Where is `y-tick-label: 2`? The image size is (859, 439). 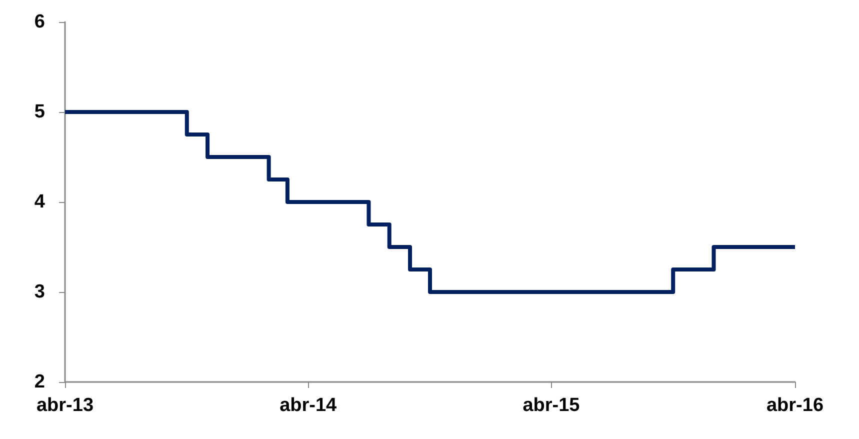 y-tick-label: 2 is located at coordinates (39, 382).